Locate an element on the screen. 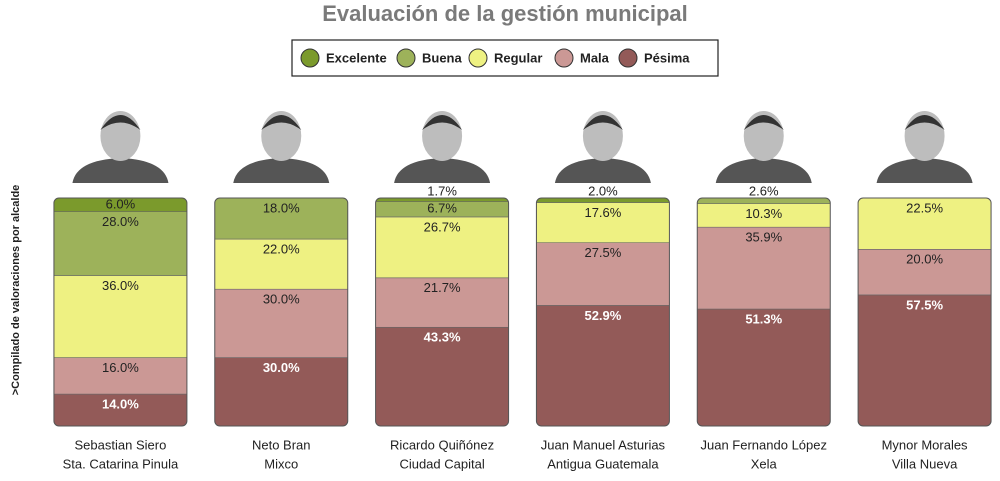 This screenshot has height=481, width=1000. chart-title: Evaluación de la gestión municipal is located at coordinates (505, 13).